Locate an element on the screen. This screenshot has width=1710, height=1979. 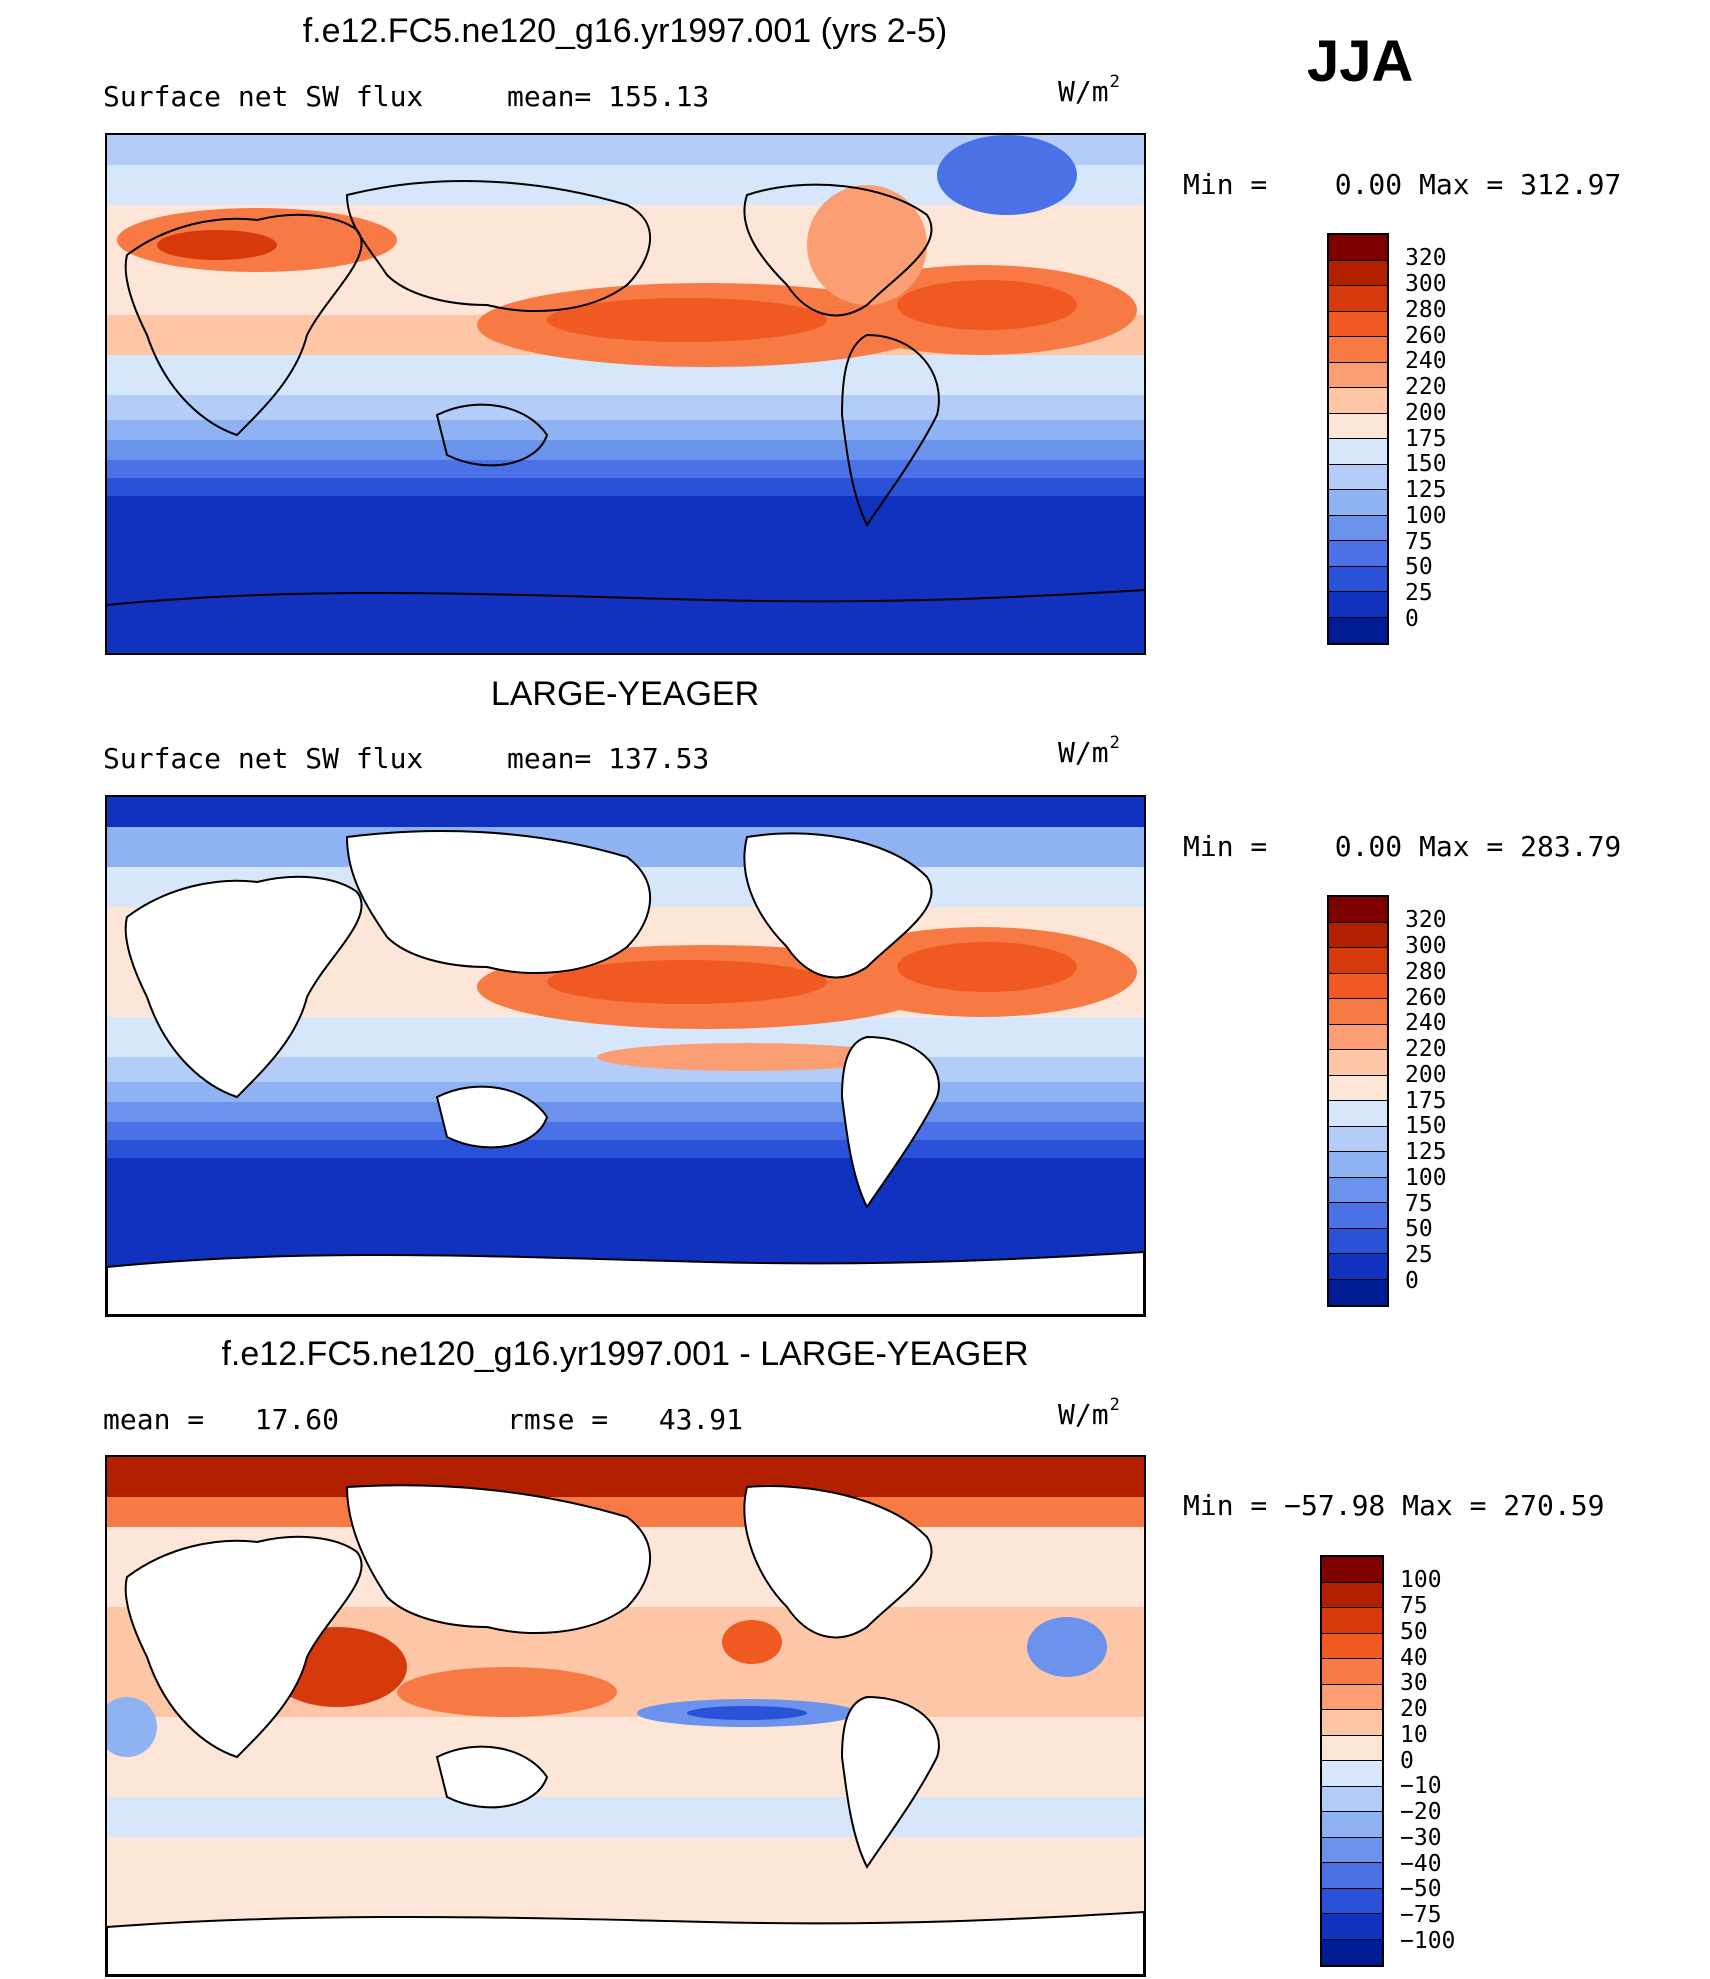
colorbar-1-tick-label: 0 is located at coordinates (1412, 618).